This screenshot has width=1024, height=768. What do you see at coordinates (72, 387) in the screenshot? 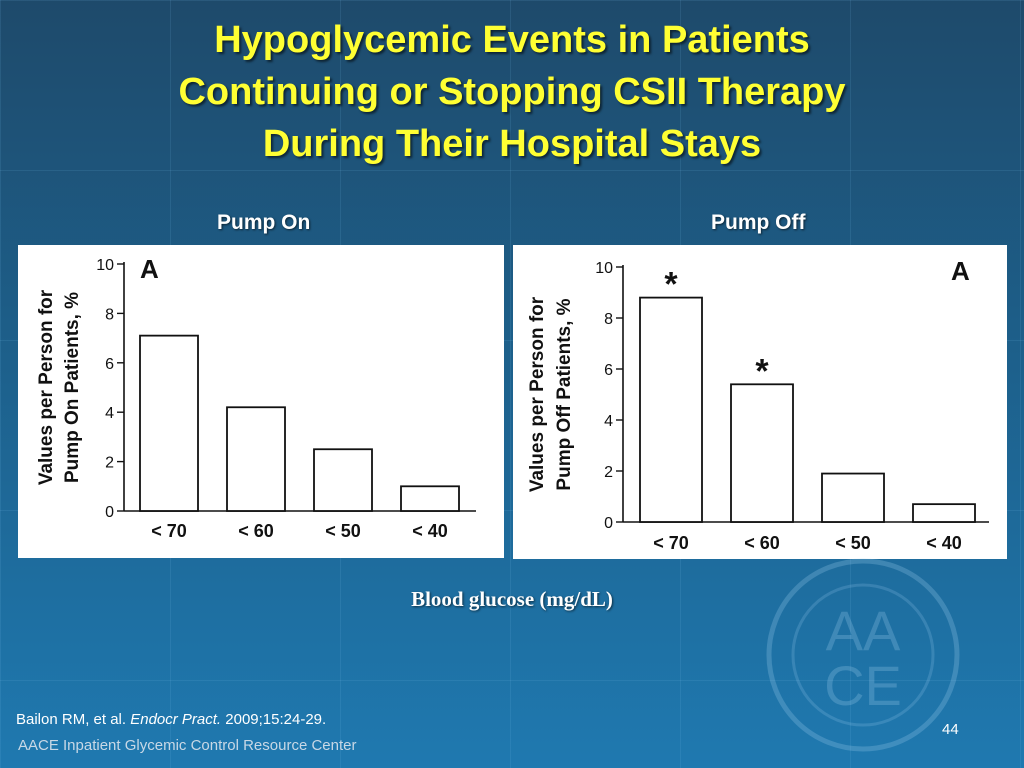
I see `y-axis-title: Pump On Patients, %` at bounding box center [72, 387].